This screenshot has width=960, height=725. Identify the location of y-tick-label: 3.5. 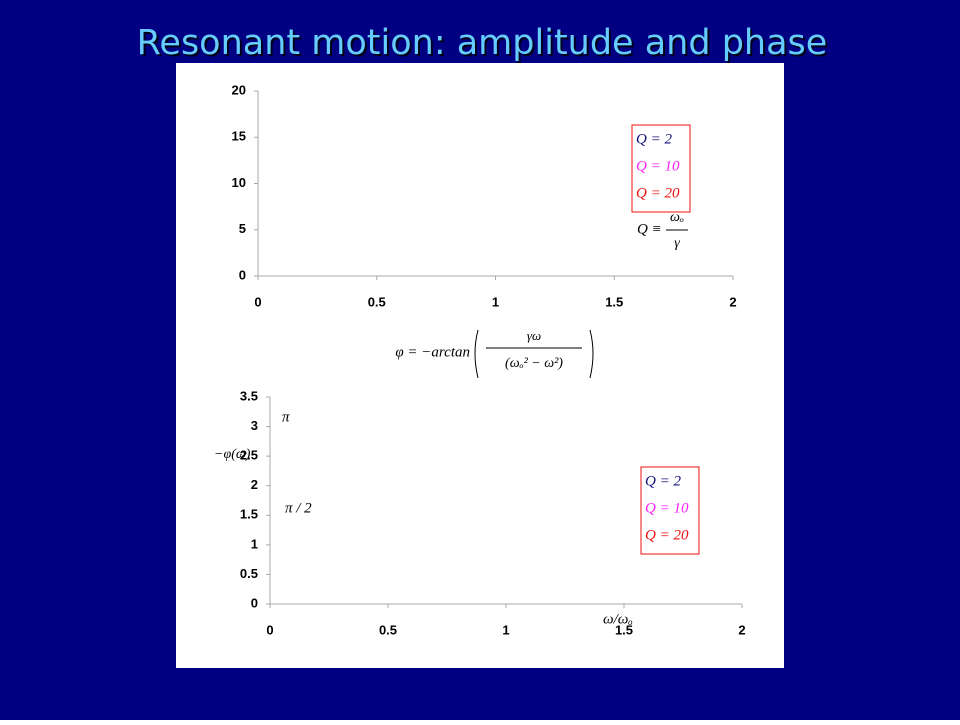
(249, 395).